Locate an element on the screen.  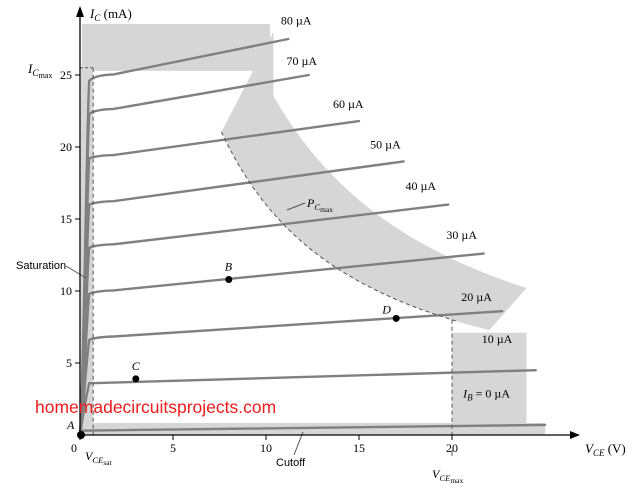
vcesat-label-subsub: sat is located at coordinates (107, 462).